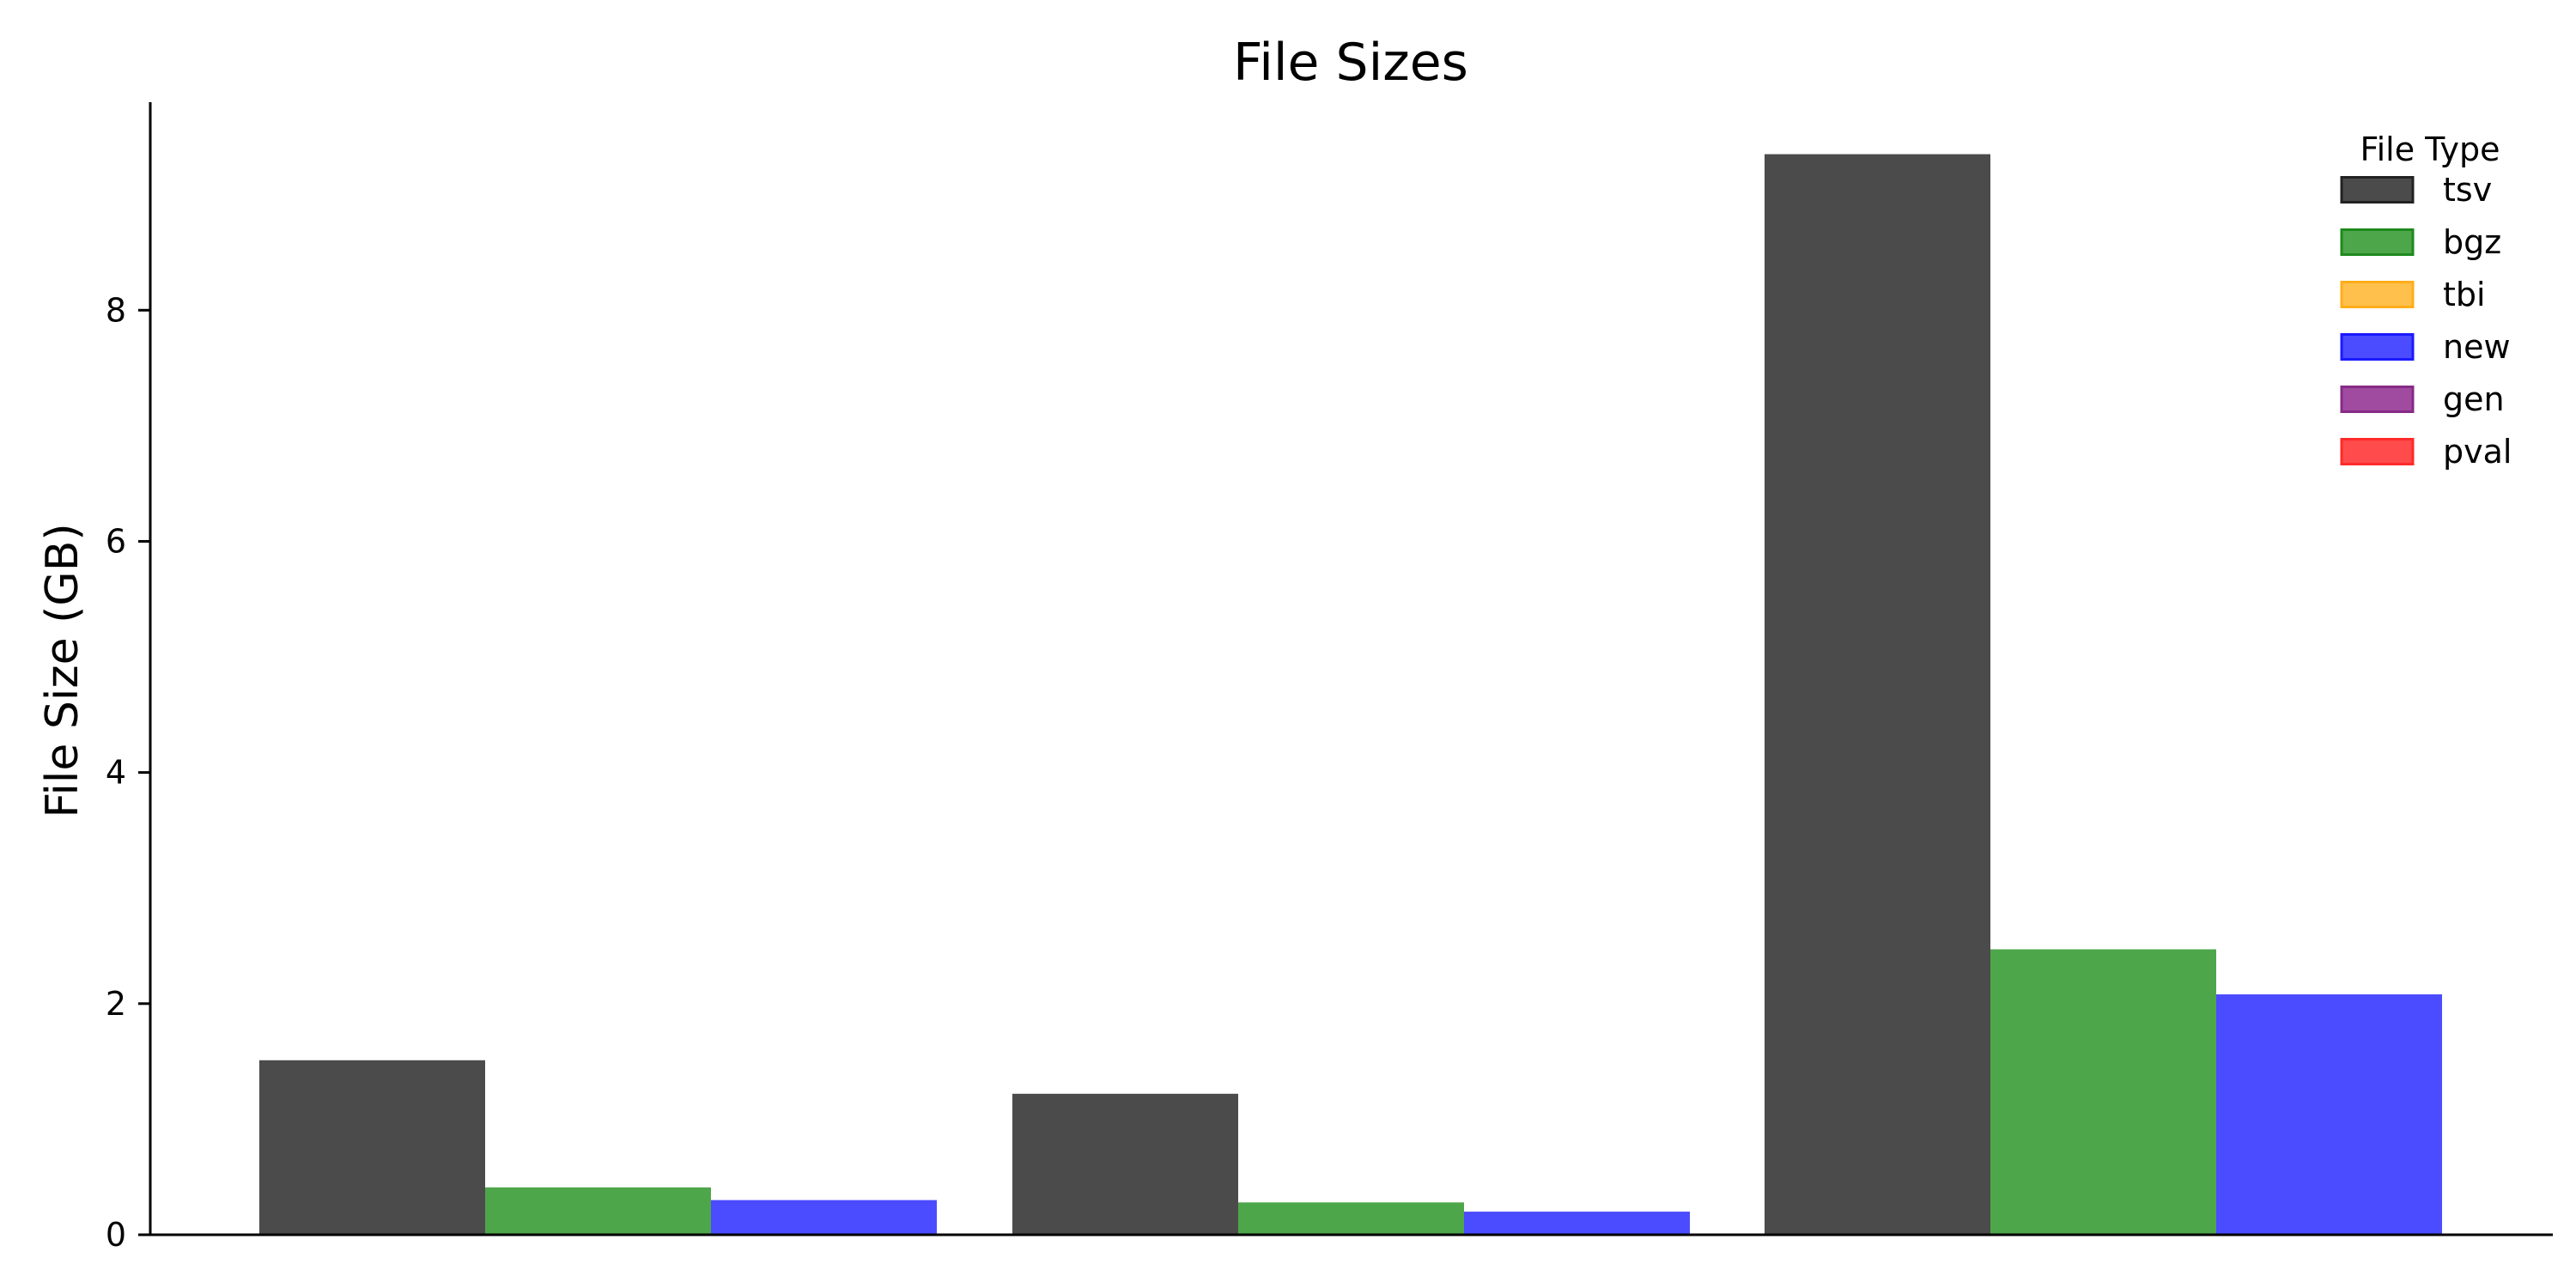 Image resolution: width=2576 pixels, height=1288 pixels. I want to click on legend-label-bgz: bgz, so click(2472, 242).